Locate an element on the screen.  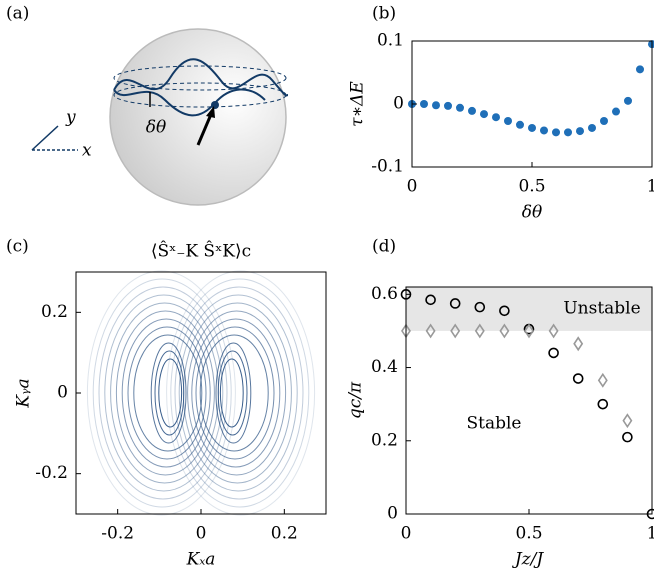
chart-title: ⟨Ŝˣ₋K ŜˣK⟩c is located at coordinates (201, 251).